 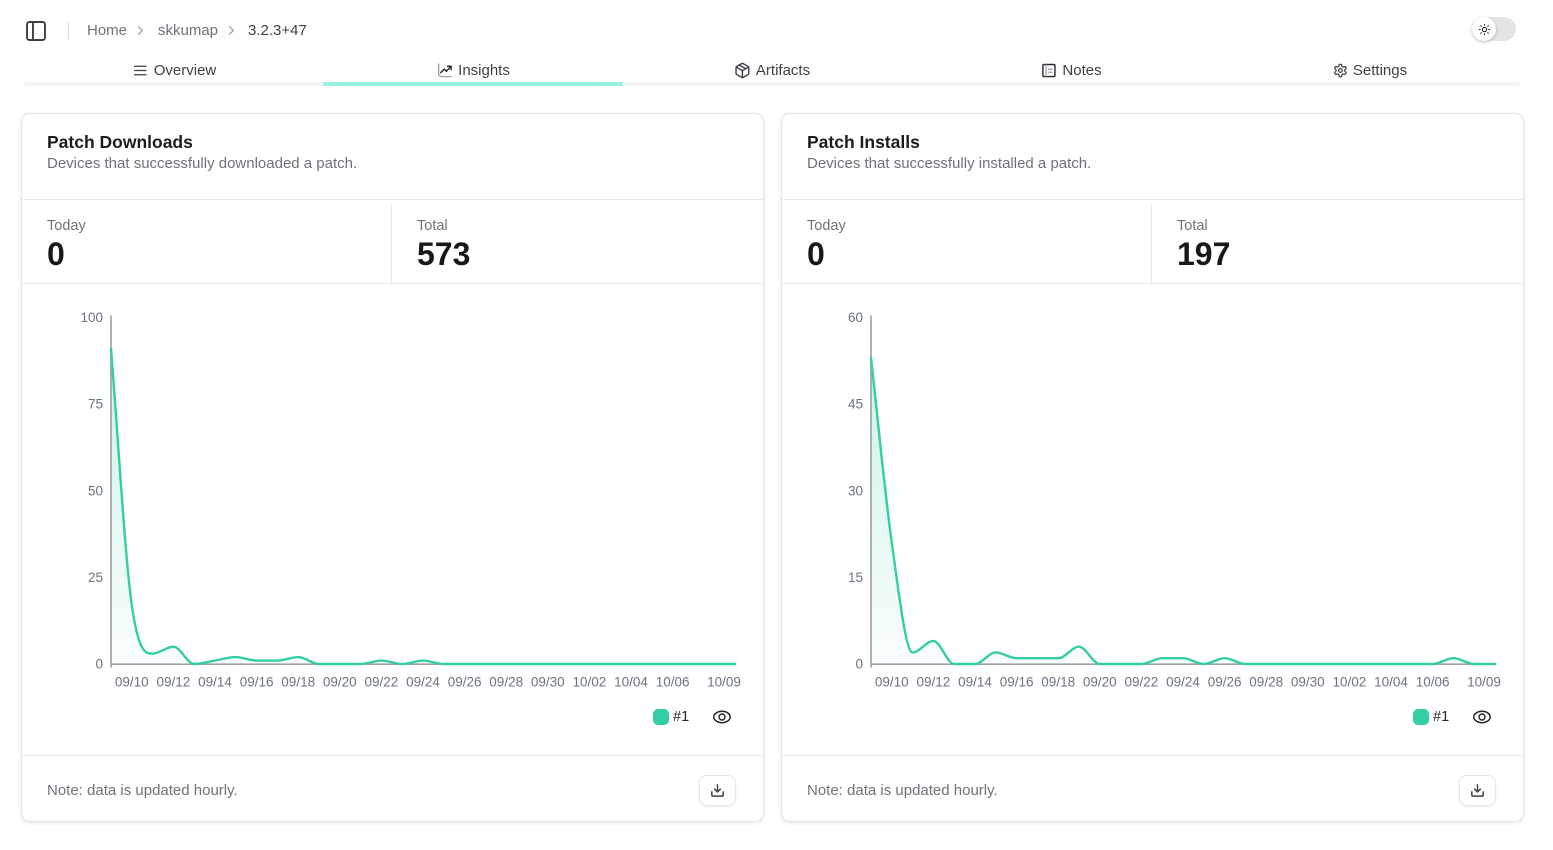 I want to click on svg-text: 50, so click(x=95, y=490).